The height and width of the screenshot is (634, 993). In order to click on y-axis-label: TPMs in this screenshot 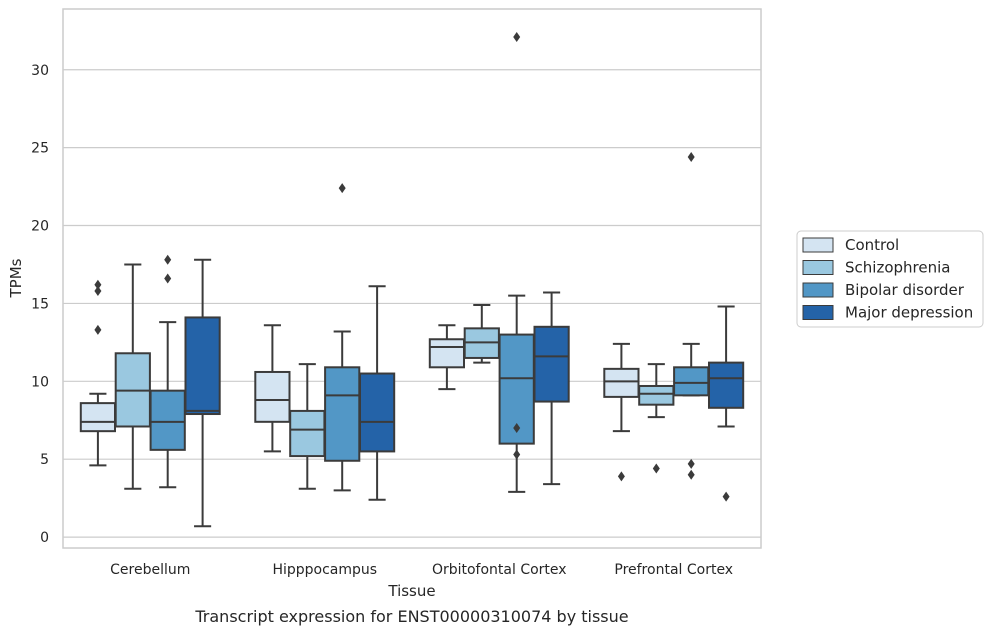, I will do `click(16, 278)`.